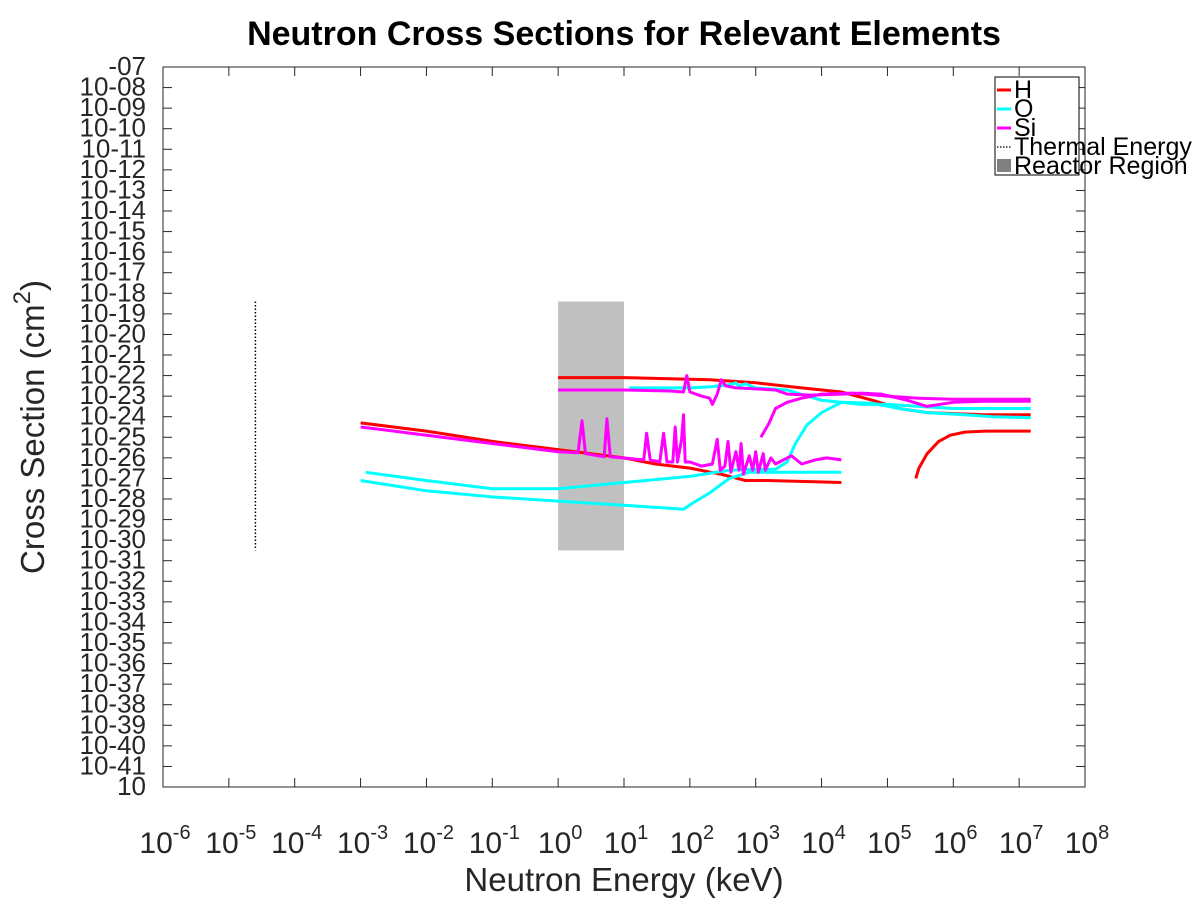  Describe the element at coordinates (113, 580) in the screenshot. I see `y-tick-label: 10-32` at that location.